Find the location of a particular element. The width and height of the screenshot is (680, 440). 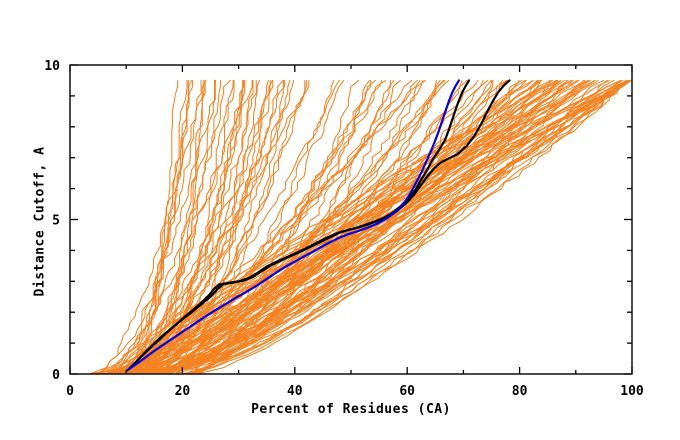

x-tick-label: 20 is located at coordinates (183, 391).